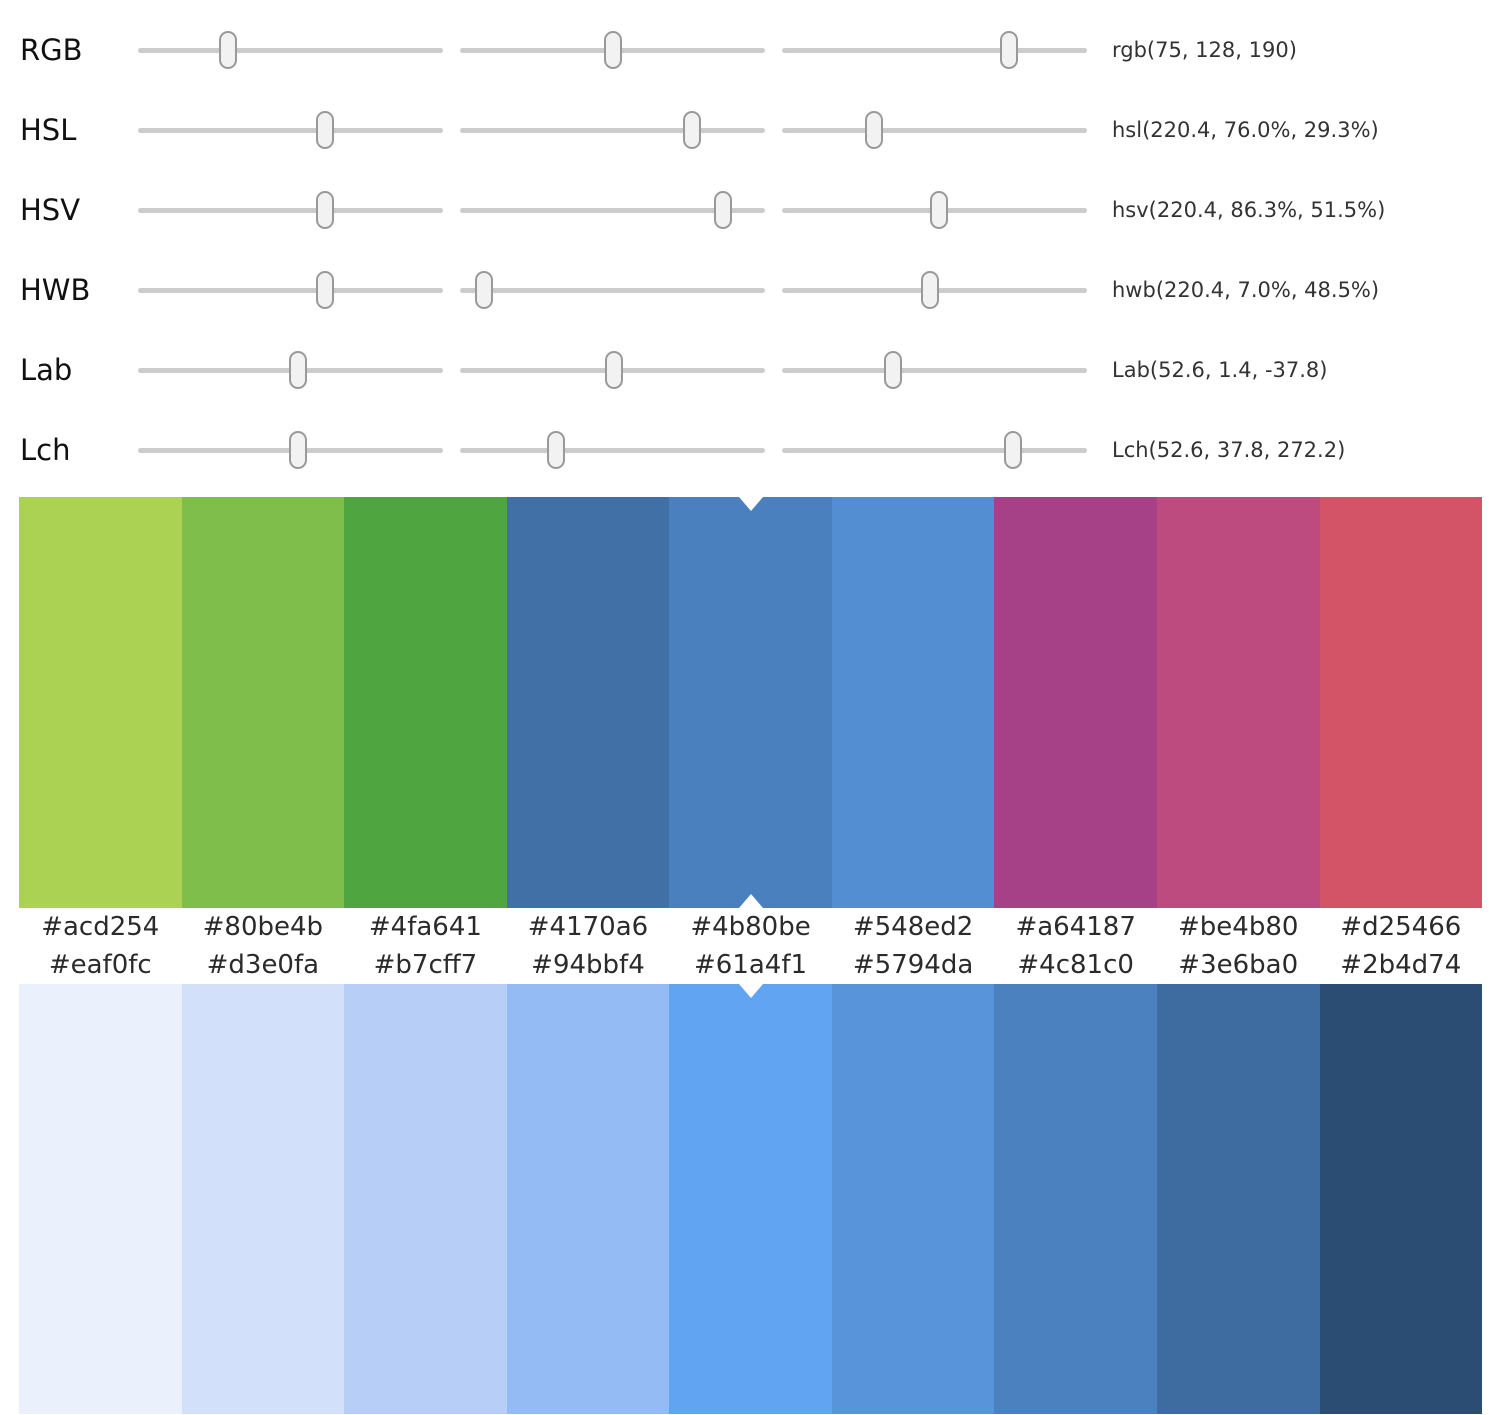  What do you see at coordinates (1246, 290) in the screenshot?
I see `slider-row-value: hwb(220.4, 7.0%, 48.5%)` at bounding box center [1246, 290].